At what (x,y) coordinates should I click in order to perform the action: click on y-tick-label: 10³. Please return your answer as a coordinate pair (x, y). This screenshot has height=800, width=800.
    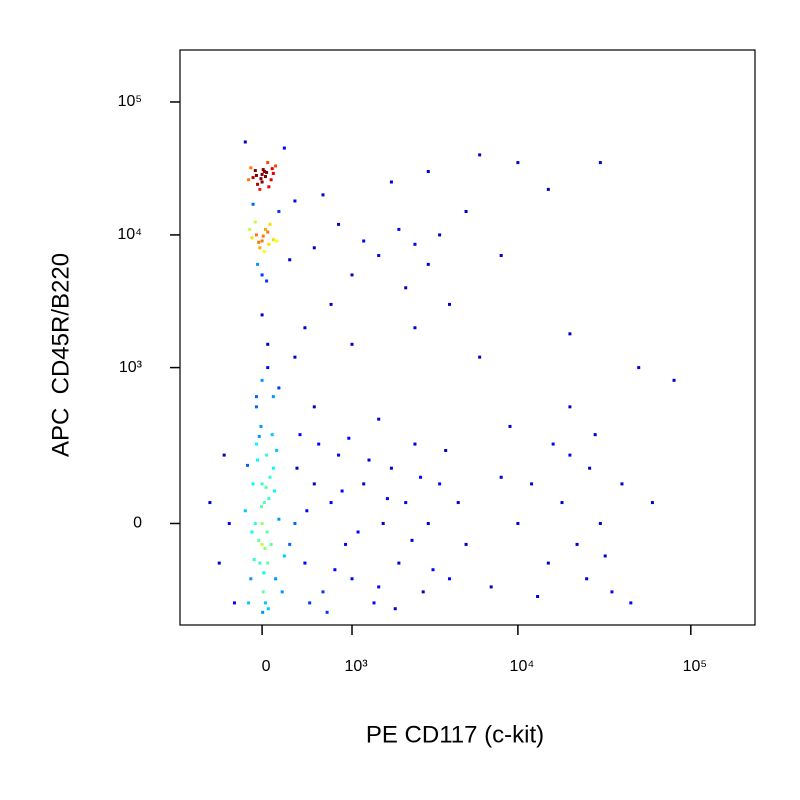
    Looking at the image, I should click on (131, 367).